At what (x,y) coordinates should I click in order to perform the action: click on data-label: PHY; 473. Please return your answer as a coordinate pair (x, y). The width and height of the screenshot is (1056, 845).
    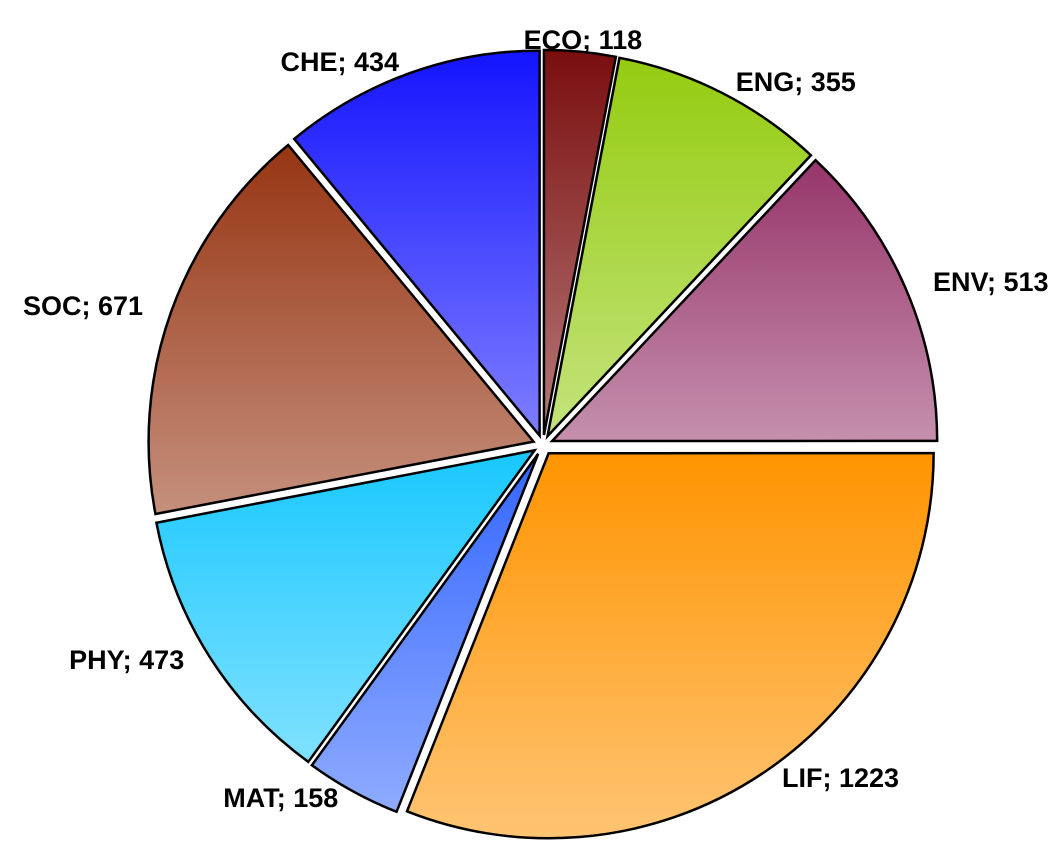
    Looking at the image, I should click on (126, 660).